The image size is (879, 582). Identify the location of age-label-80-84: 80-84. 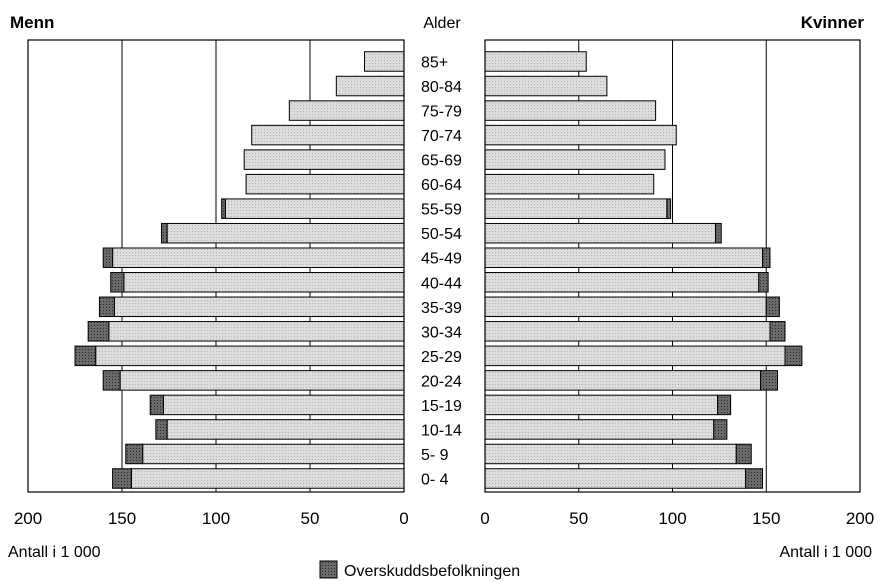
(441, 87).